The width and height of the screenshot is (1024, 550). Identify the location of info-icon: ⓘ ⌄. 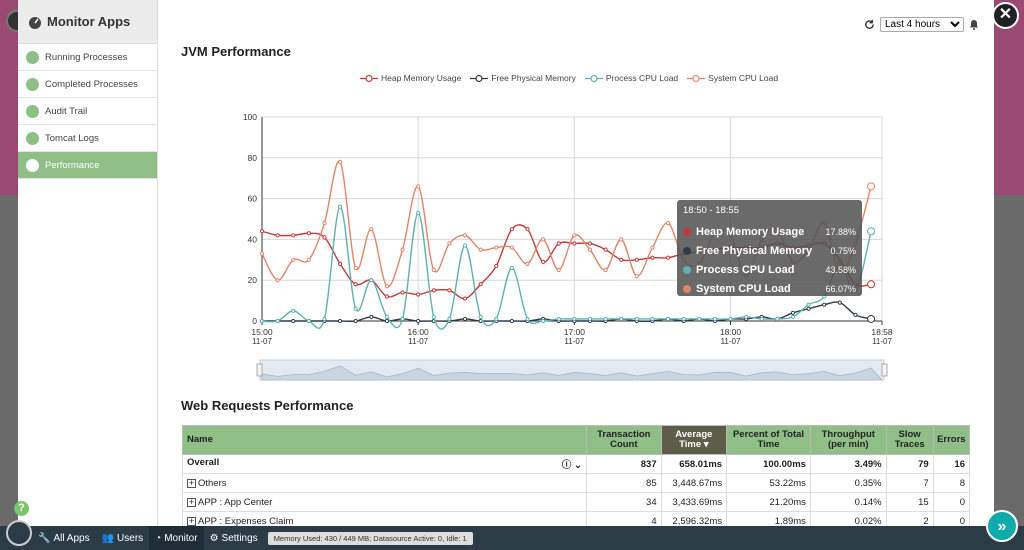
(571, 465).